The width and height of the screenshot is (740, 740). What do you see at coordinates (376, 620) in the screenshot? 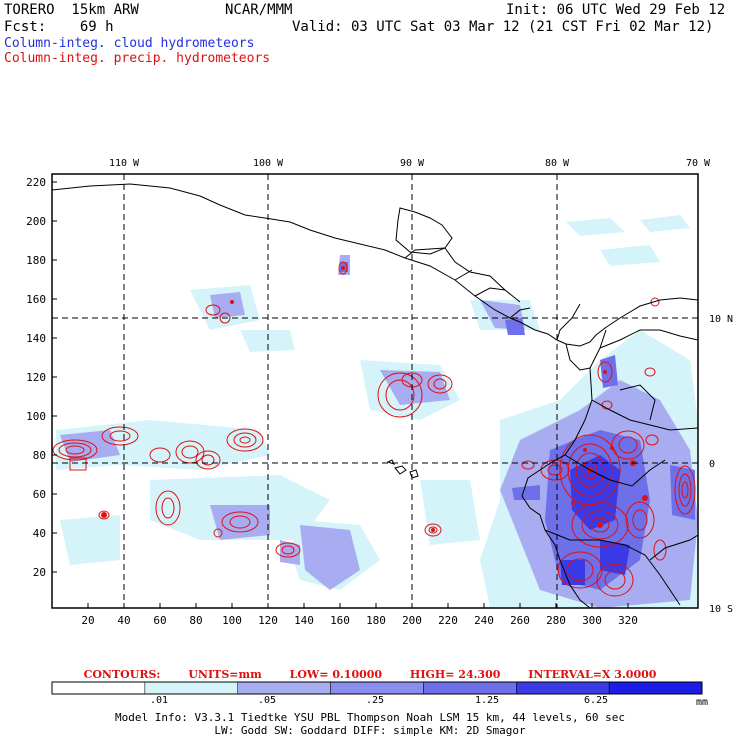
I see `x-tick-label: 180` at bounding box center [376, 620].